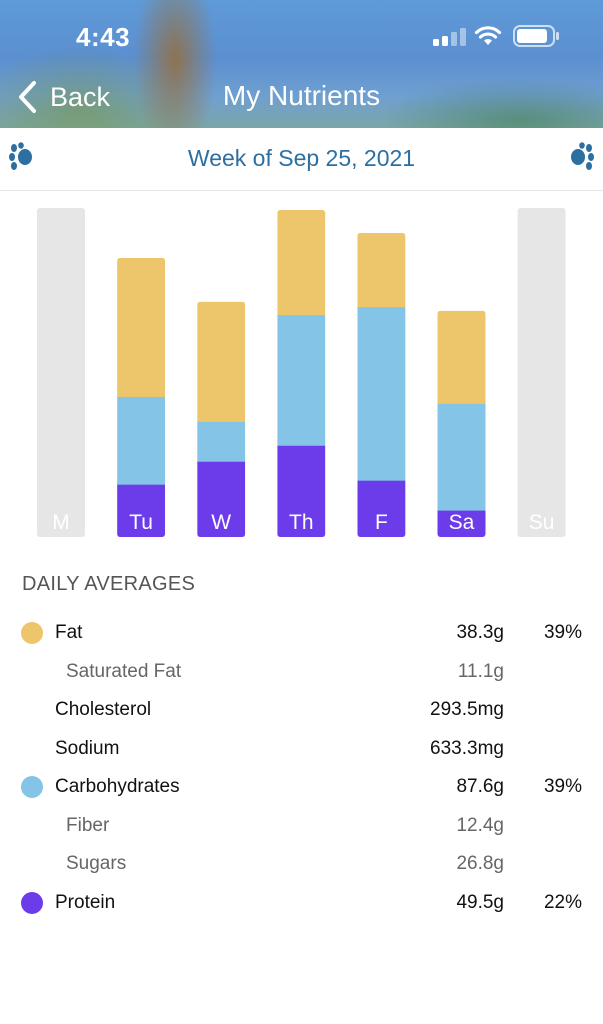 The width and height of the screenshot is (603, 1024). What do you see at coordinates (301, 672) in the screenshot?
I see `averages-row-saturated-fat: Saturated Fat 11.1g` at bounding box center [301, 672].